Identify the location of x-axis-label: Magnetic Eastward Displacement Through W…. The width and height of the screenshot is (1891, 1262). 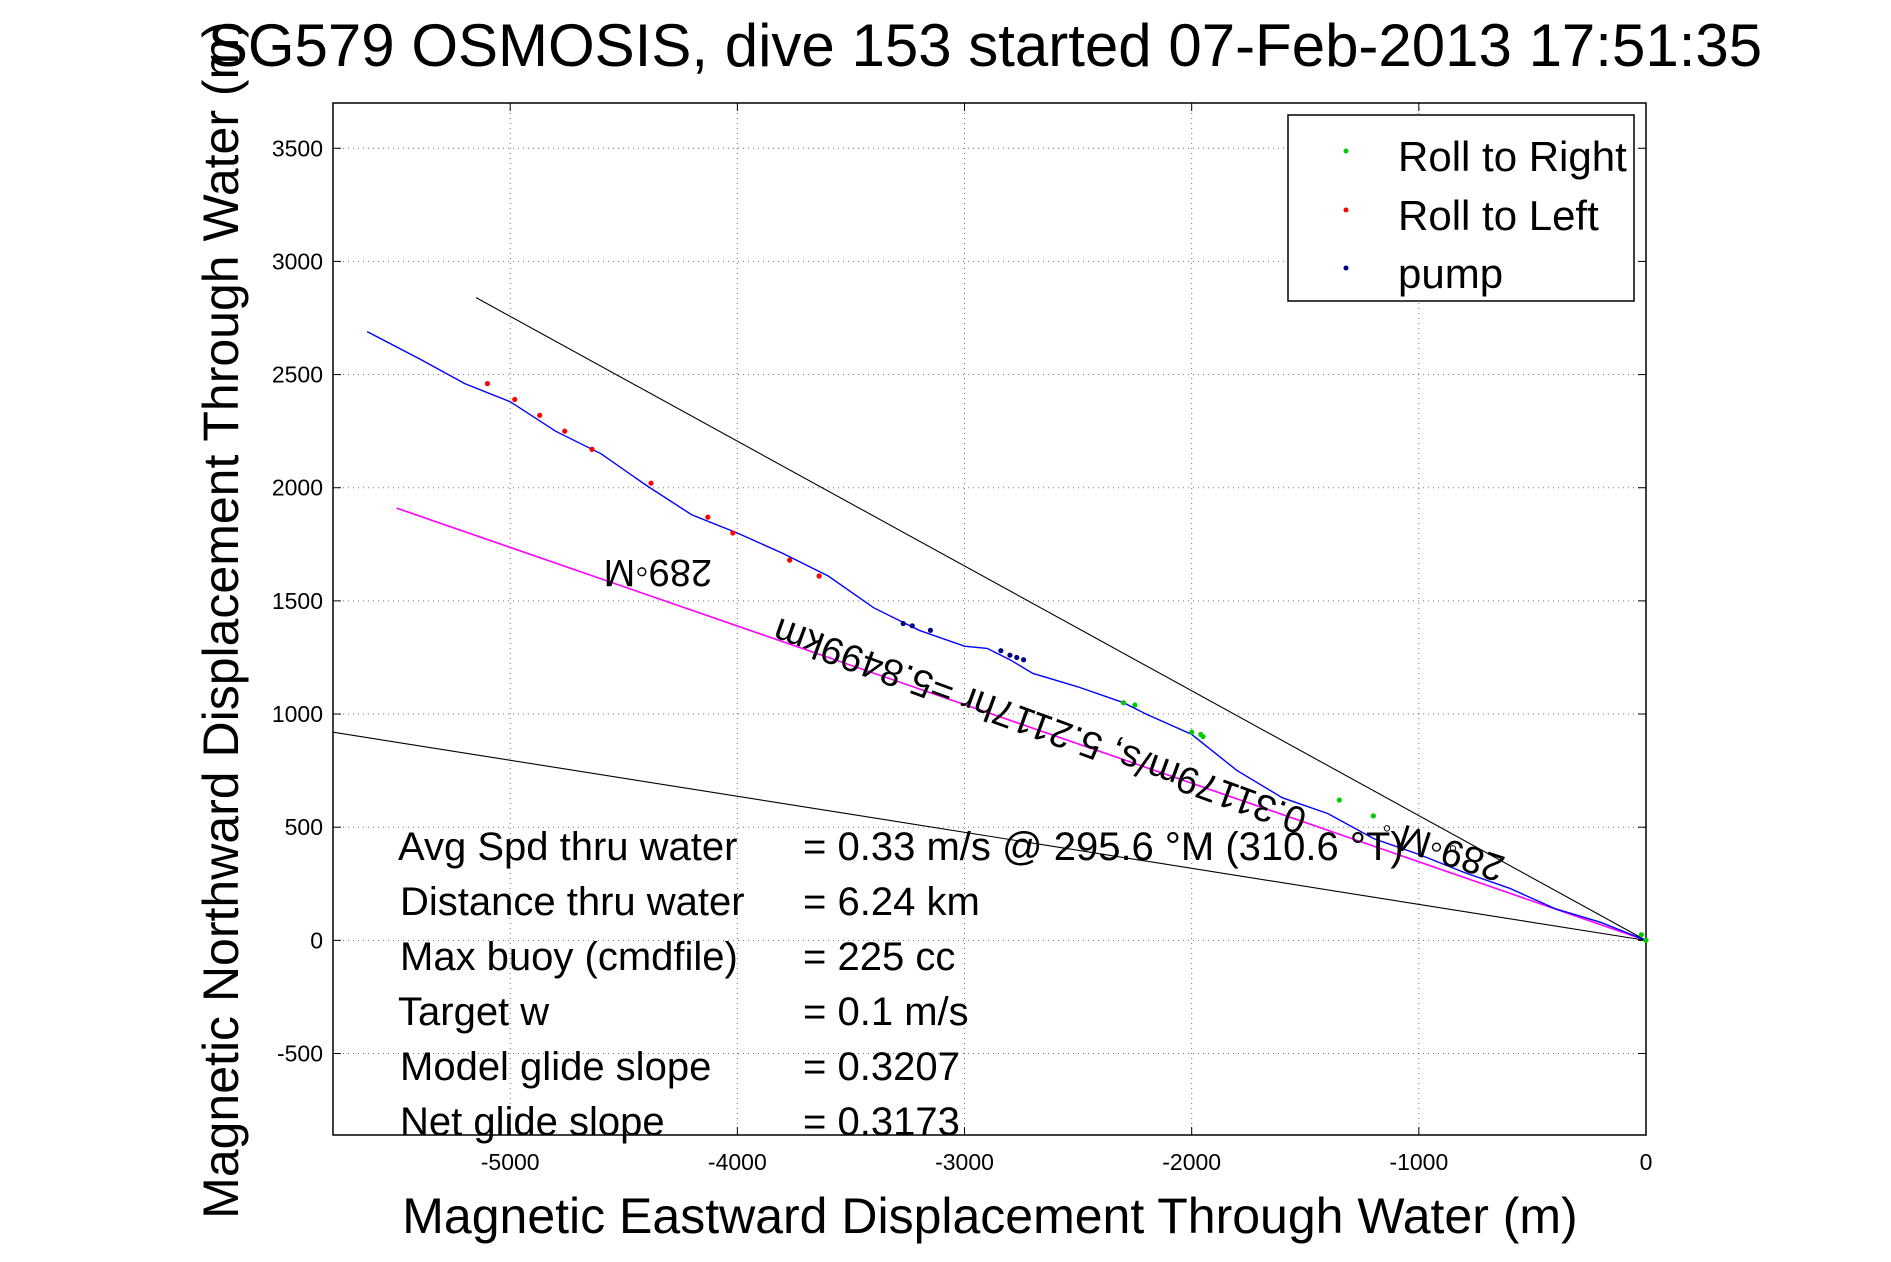
(989, 1216).